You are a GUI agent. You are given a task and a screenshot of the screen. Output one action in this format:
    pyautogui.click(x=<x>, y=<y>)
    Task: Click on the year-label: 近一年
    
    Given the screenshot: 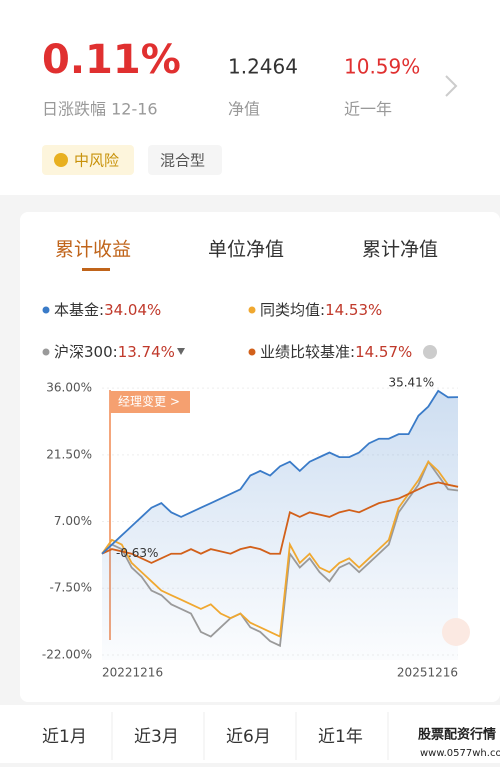 What is the action you would take?
    pyautogui.click(x=368, y=109)
    